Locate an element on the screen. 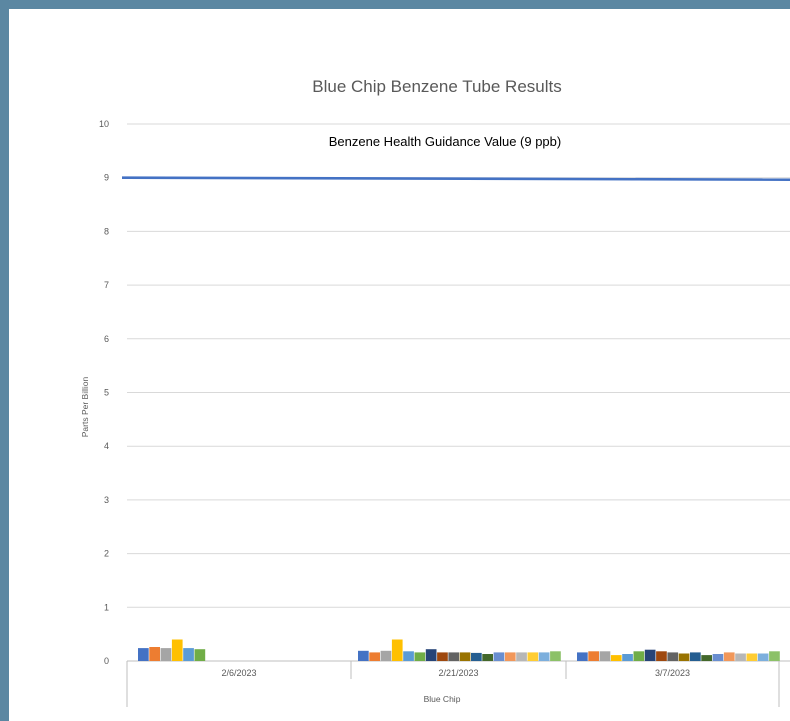  y-axis-title: Parts Per Billion is located at coordinates (85, 406).